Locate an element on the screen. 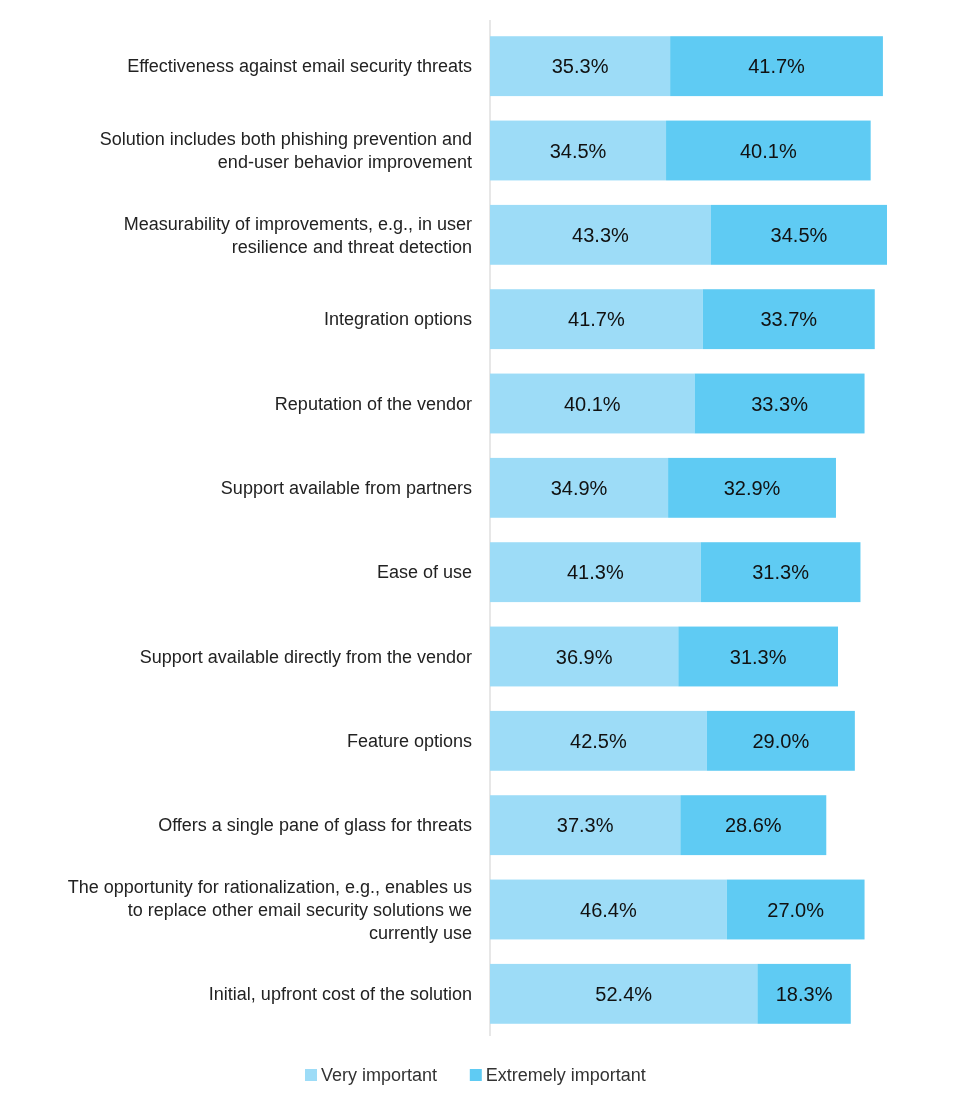 The height and width of the screenshot is (1099, 975). data-label: 37.3% is located at coordinates (585, 825).